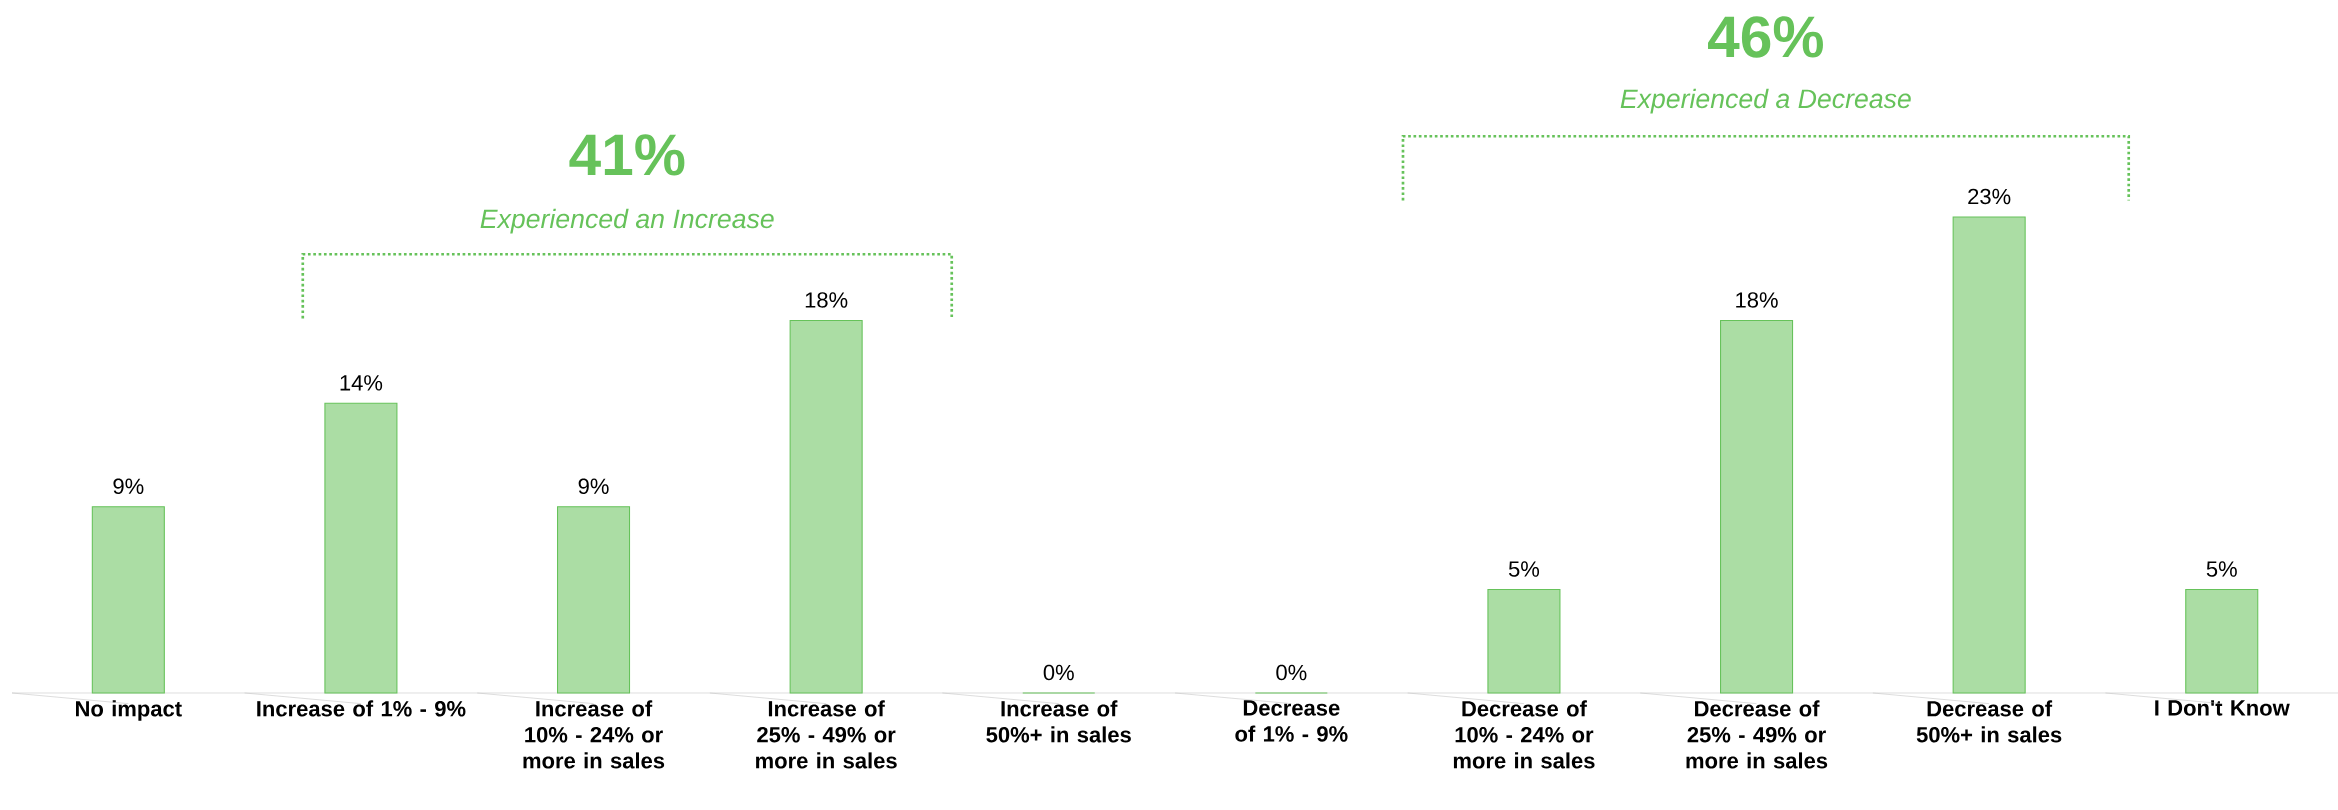  What do you see at coordinates (129, 710) in the screenshot?
I see `x-tick-label: No impact` at bounding box center [129, 710].